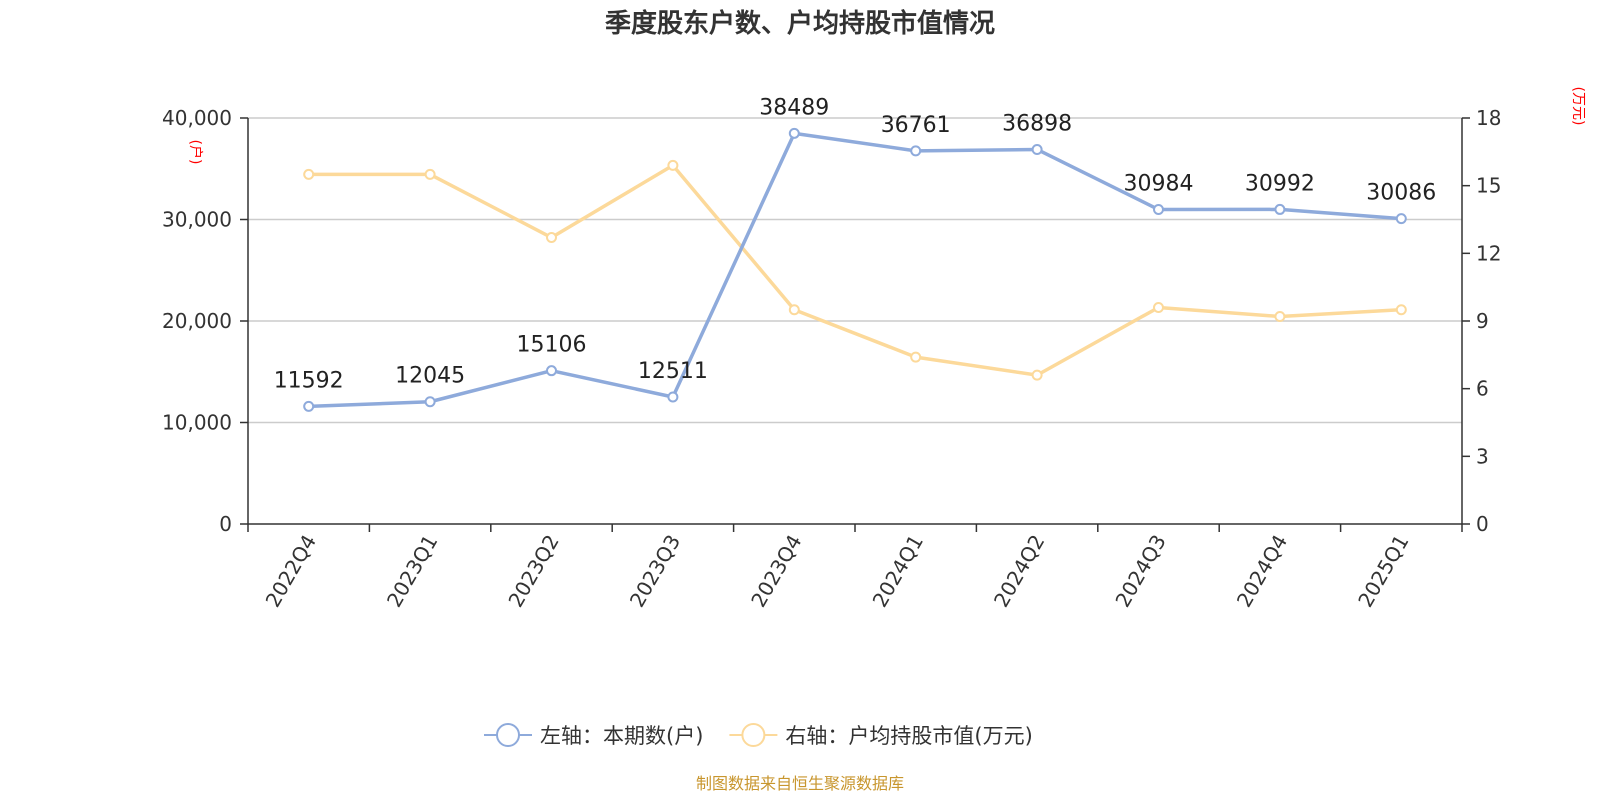 Image resolution: width=1600 pixels, height=800 pixels. I want to click on left-axis-tick-label: 10,000, so click(197, 423).